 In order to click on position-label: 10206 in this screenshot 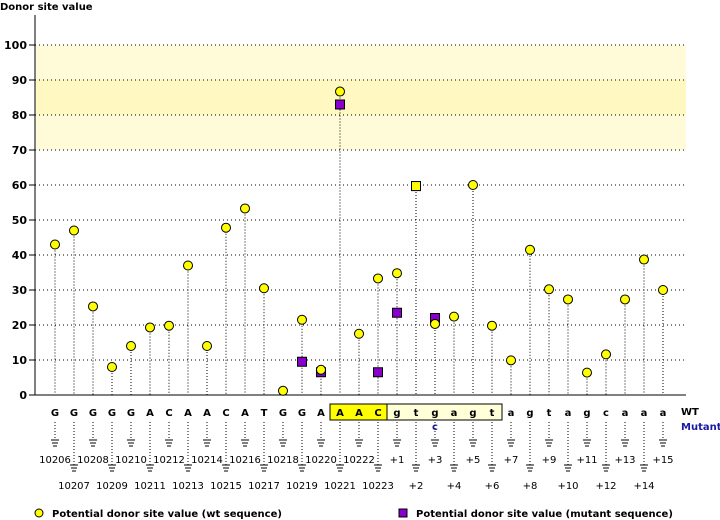, I will do `click(55, 460)`.